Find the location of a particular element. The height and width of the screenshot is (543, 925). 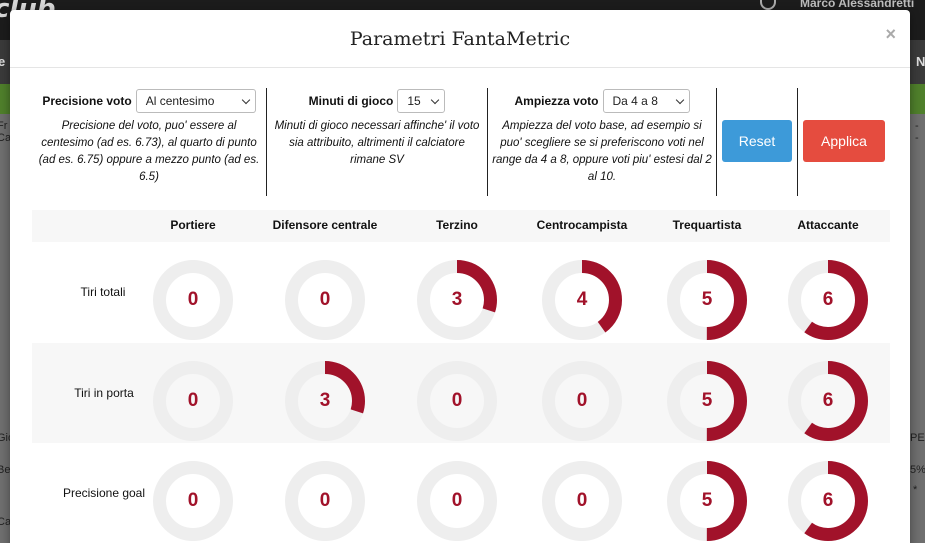

column-header: Difensore centrale is located at coordinates (325, 225).